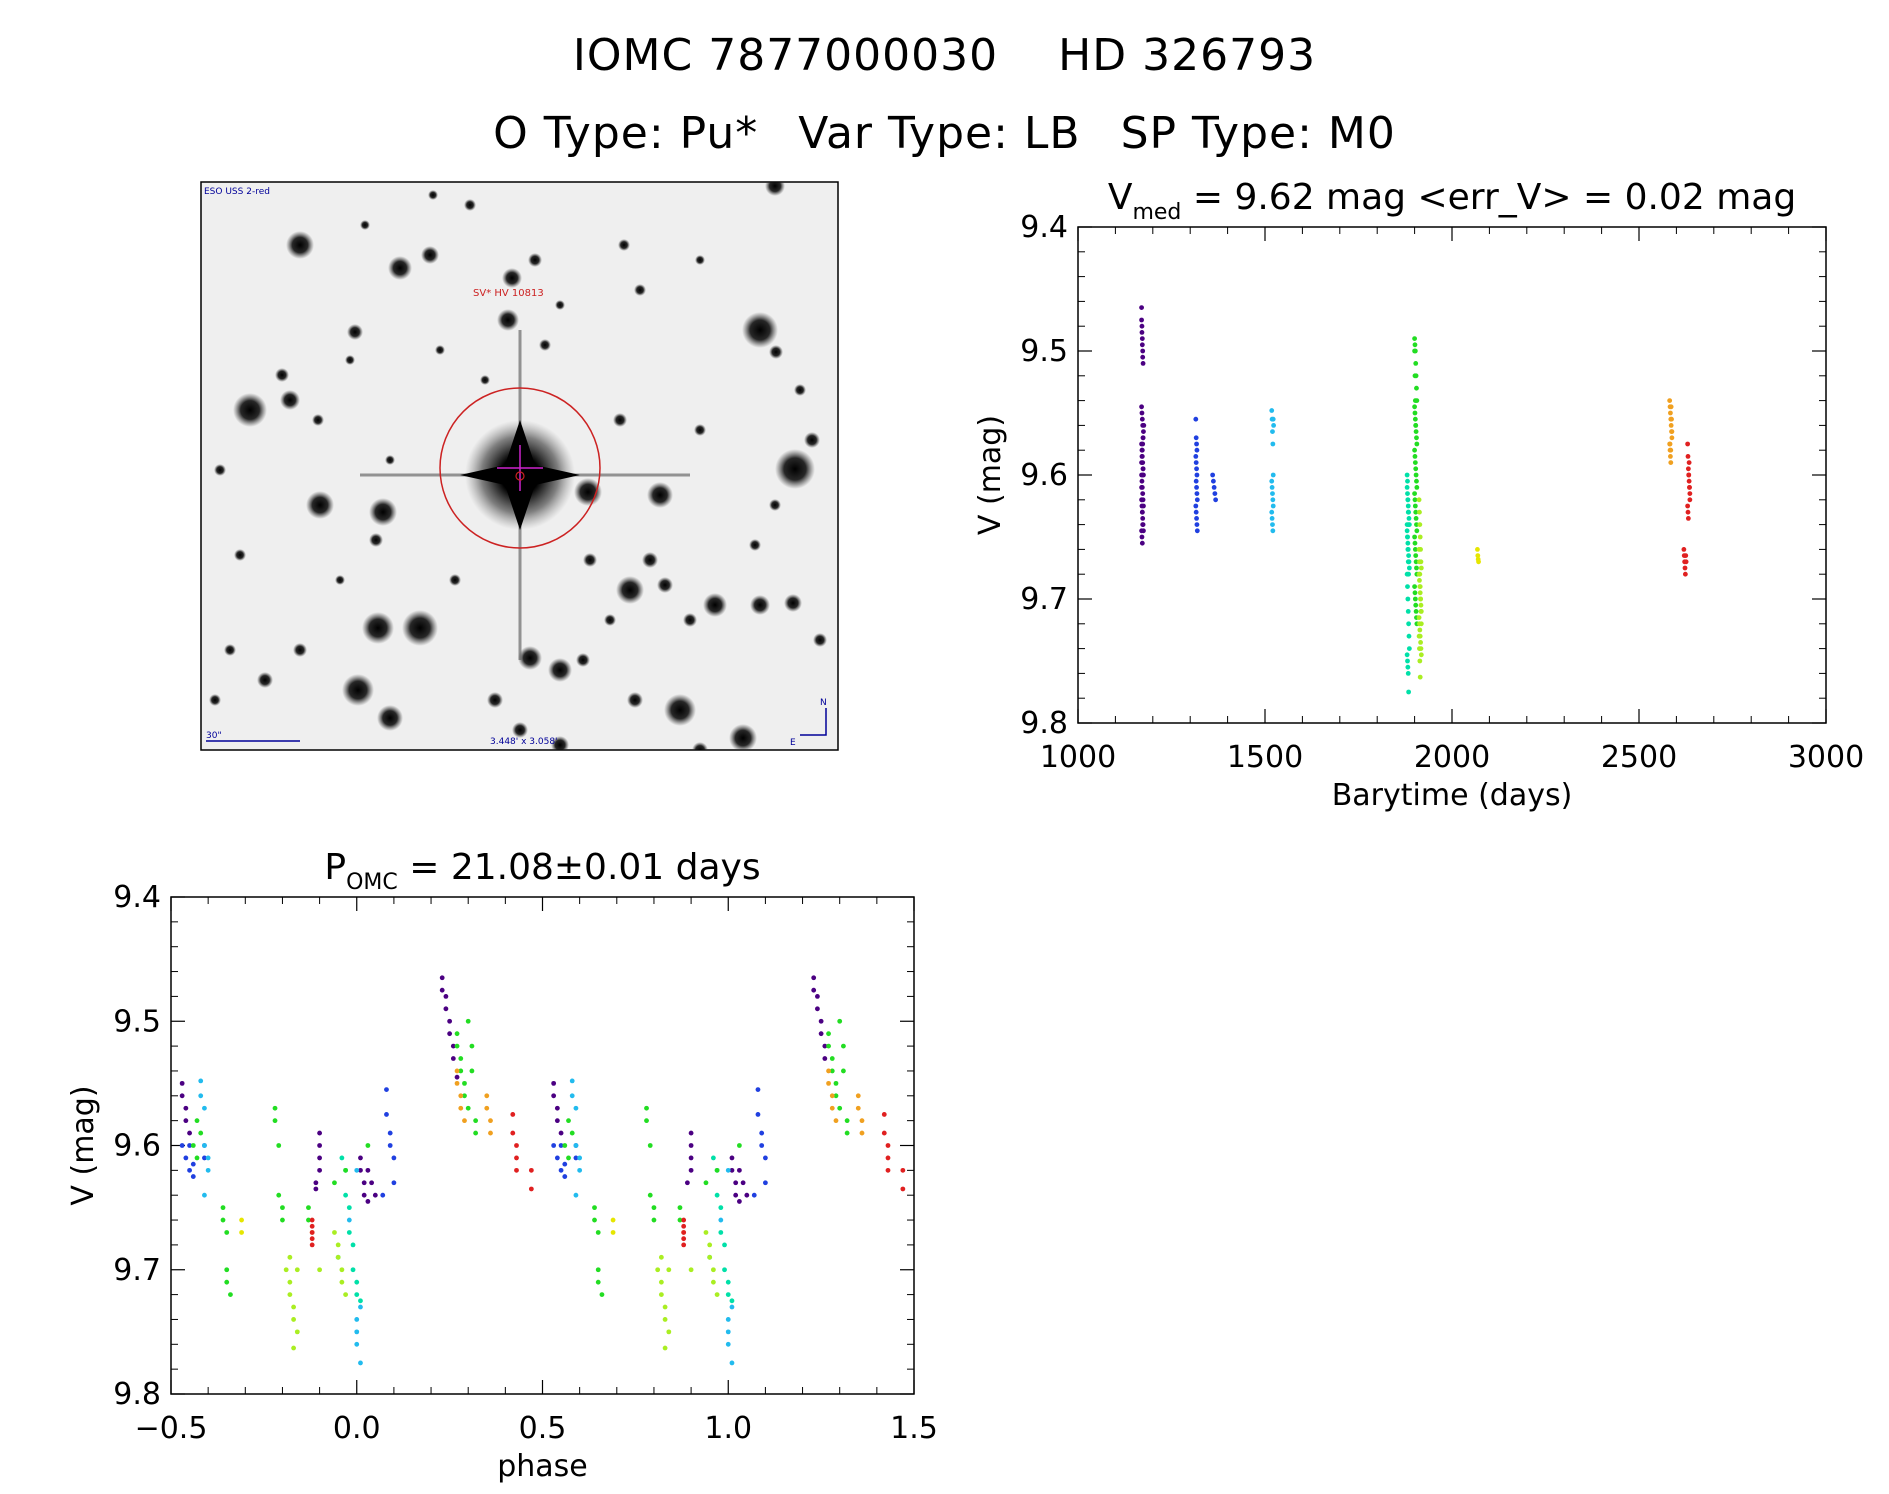 Image resolution: width=1889 pixels, height=1494 pixels. What do you see at coordinates (372, 882) in the screenshot?
I see `title-subscript: OMC` at bounding box center [372, 882].